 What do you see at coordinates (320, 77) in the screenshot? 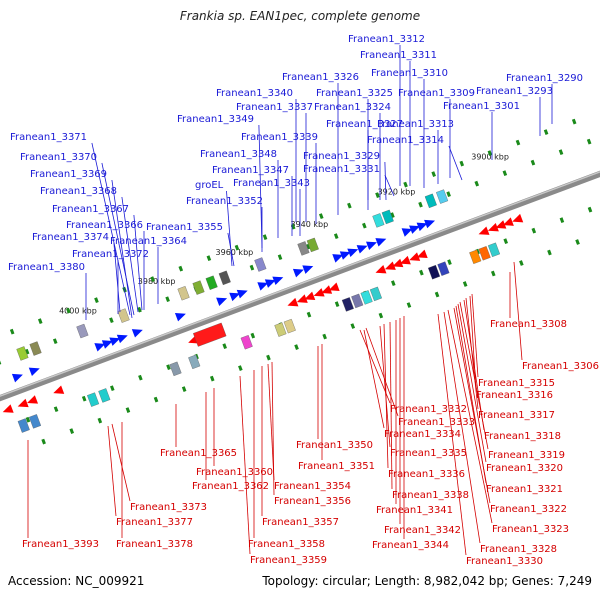
I see `gene-label-upper: Franean1_3326` at bounding box center [320, 77].